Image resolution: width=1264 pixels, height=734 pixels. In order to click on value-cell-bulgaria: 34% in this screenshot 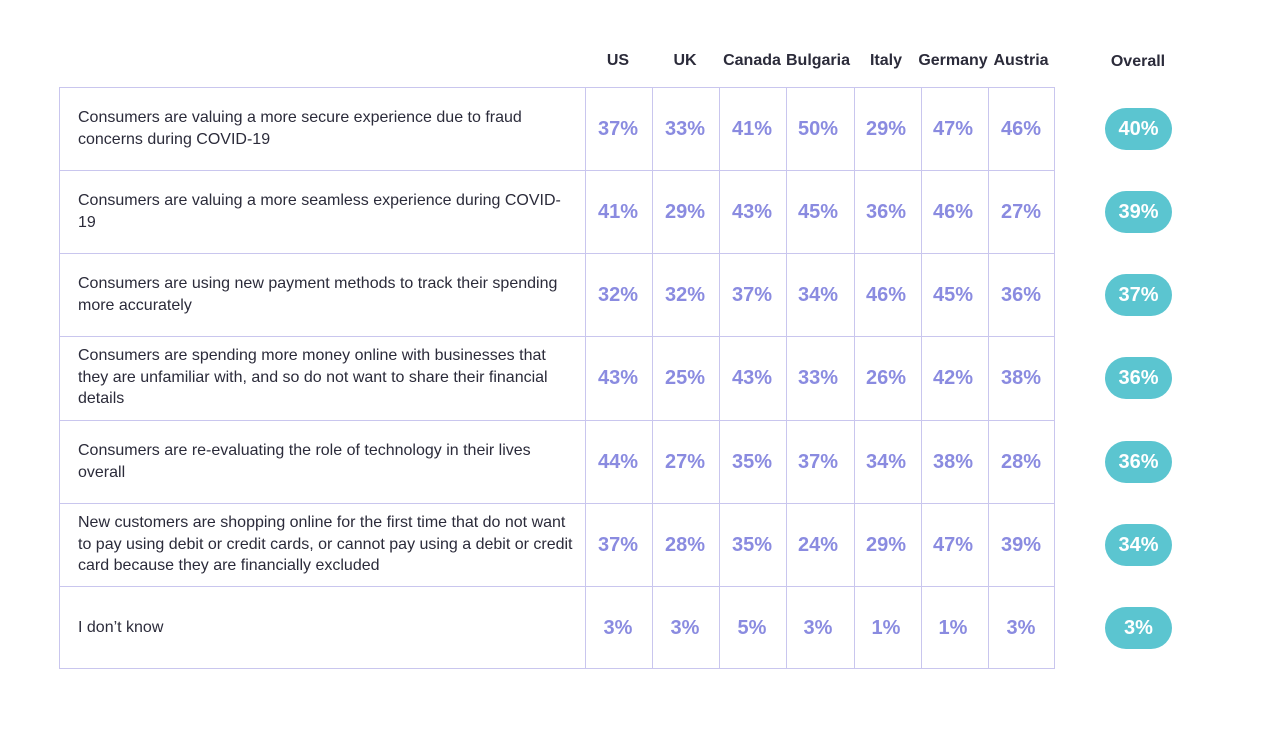, I will do `click(818, 294)`.